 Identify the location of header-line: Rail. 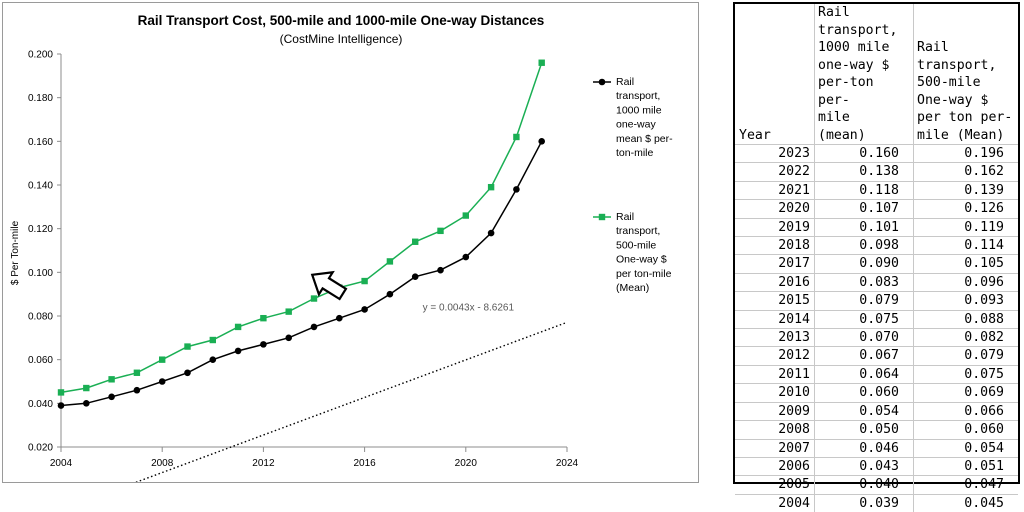
(933, 47).